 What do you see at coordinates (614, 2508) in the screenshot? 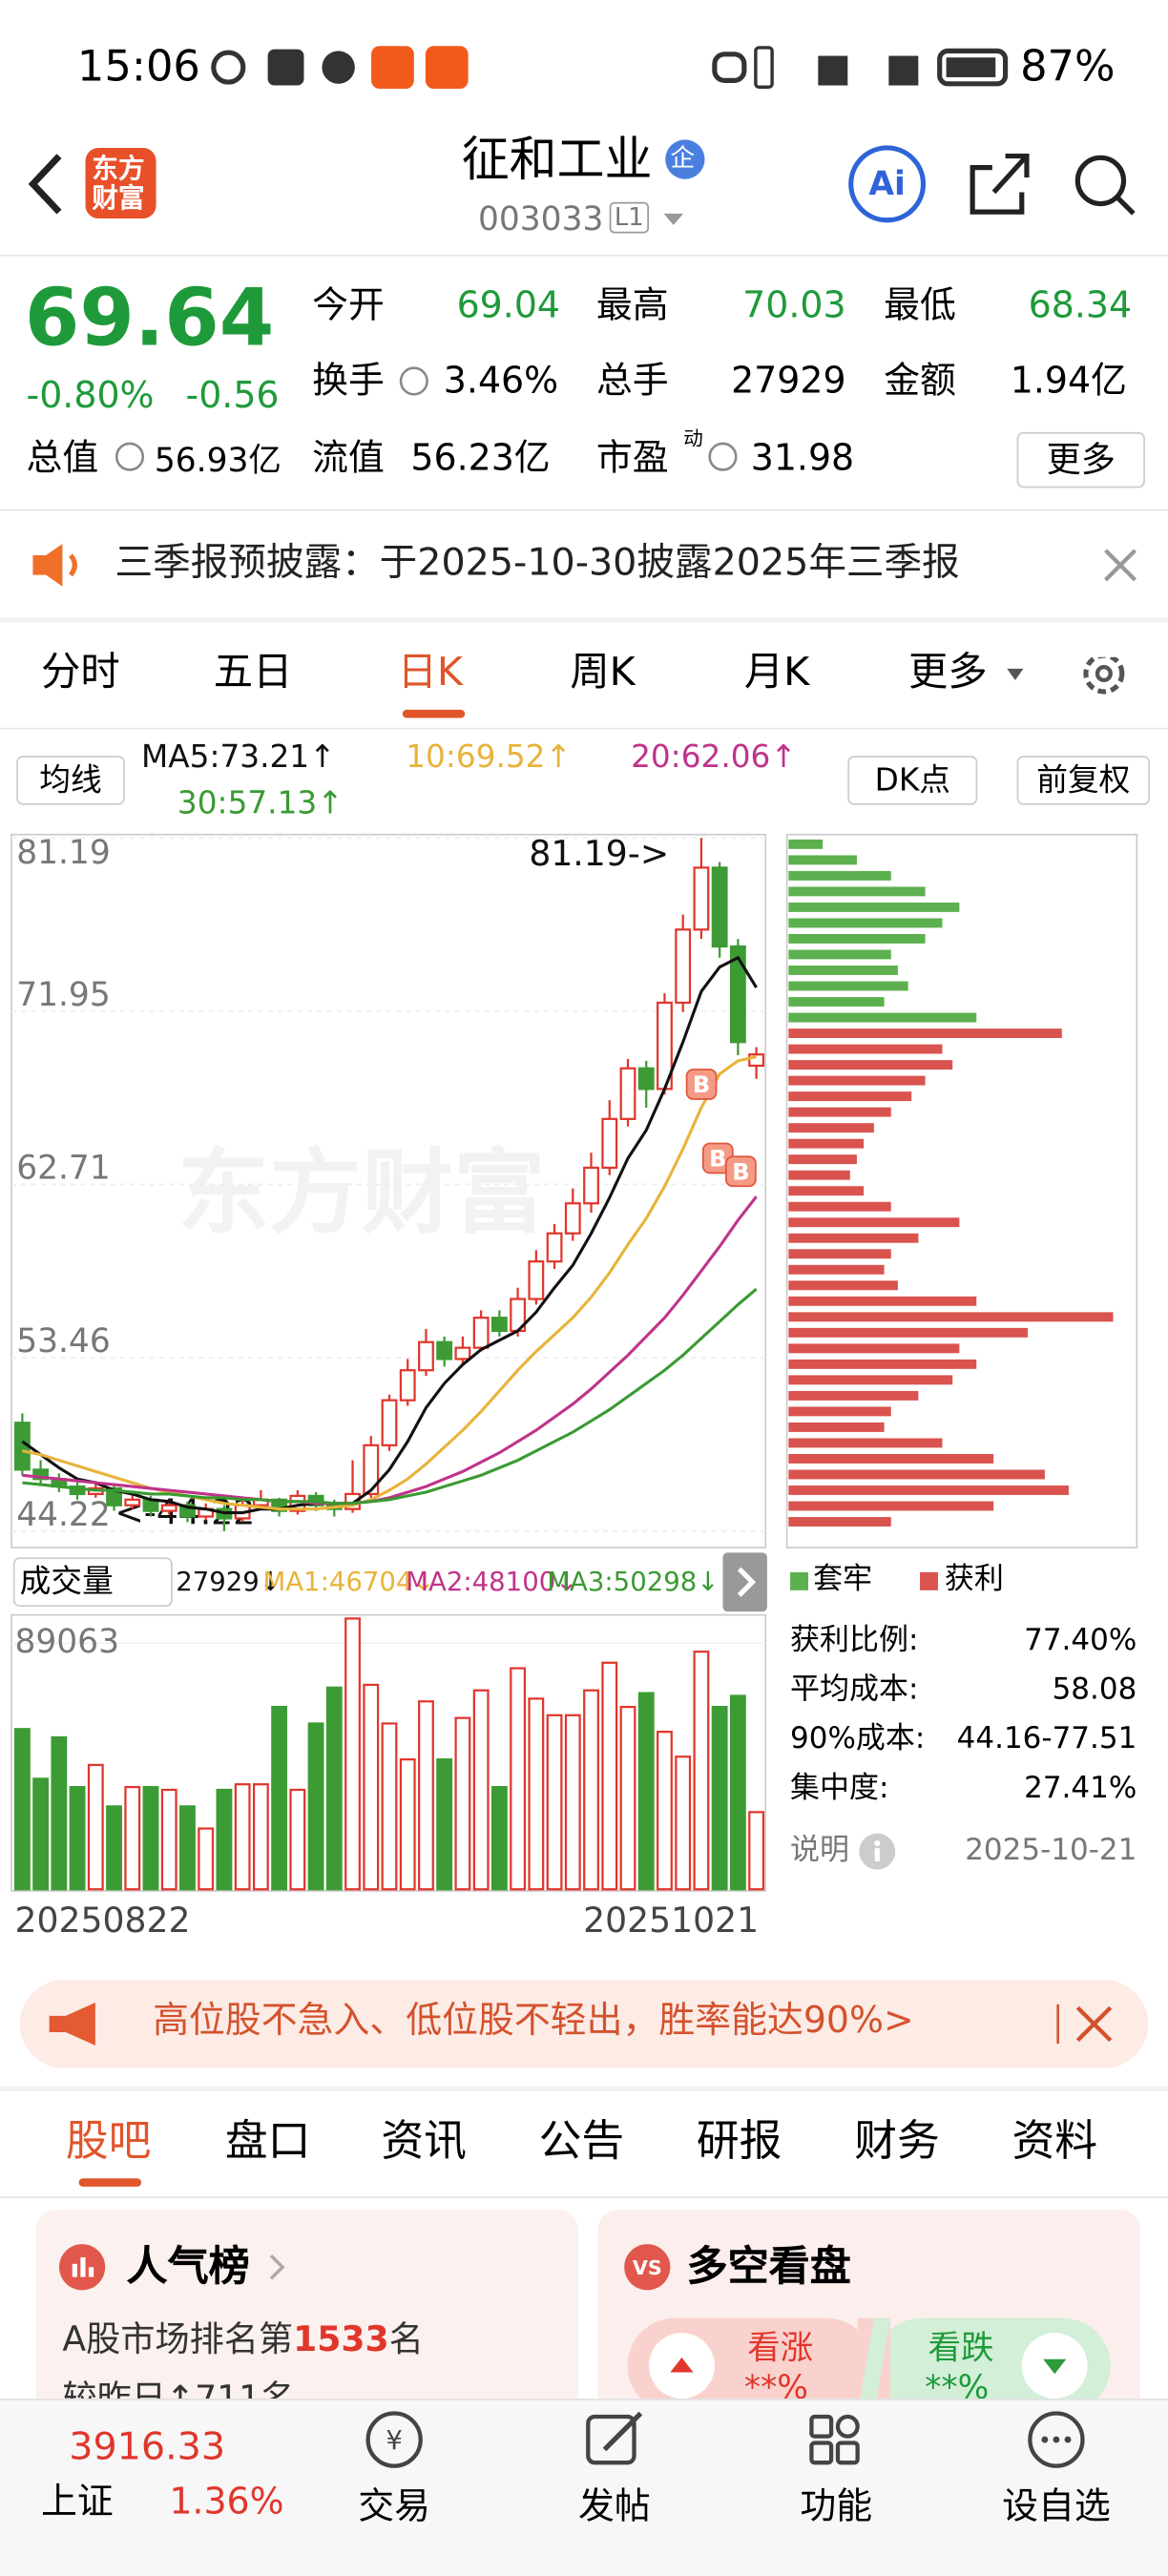
I see `nav-item: 发帖` at bounding box center [614, 2508].